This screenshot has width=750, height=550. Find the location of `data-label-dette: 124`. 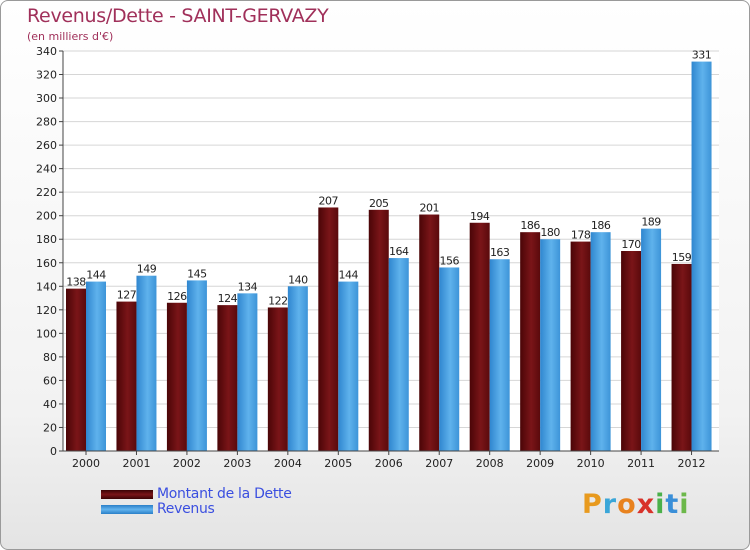

data-label-dette: 124 is located at coordinates (228, 298).